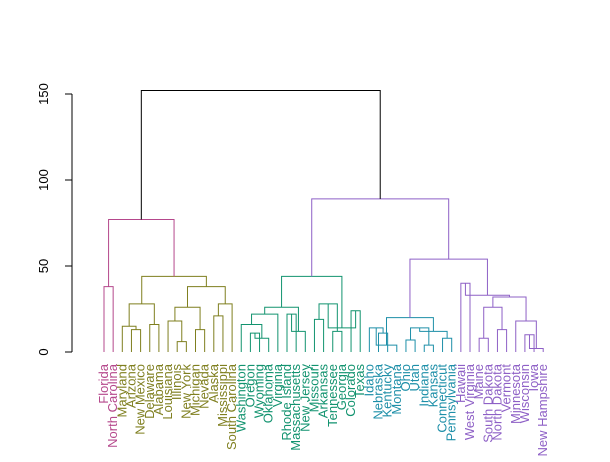 This screenshot has width=610, height=462. I want to click on leaf-label-michigan: Michigan, so click(195, 390).